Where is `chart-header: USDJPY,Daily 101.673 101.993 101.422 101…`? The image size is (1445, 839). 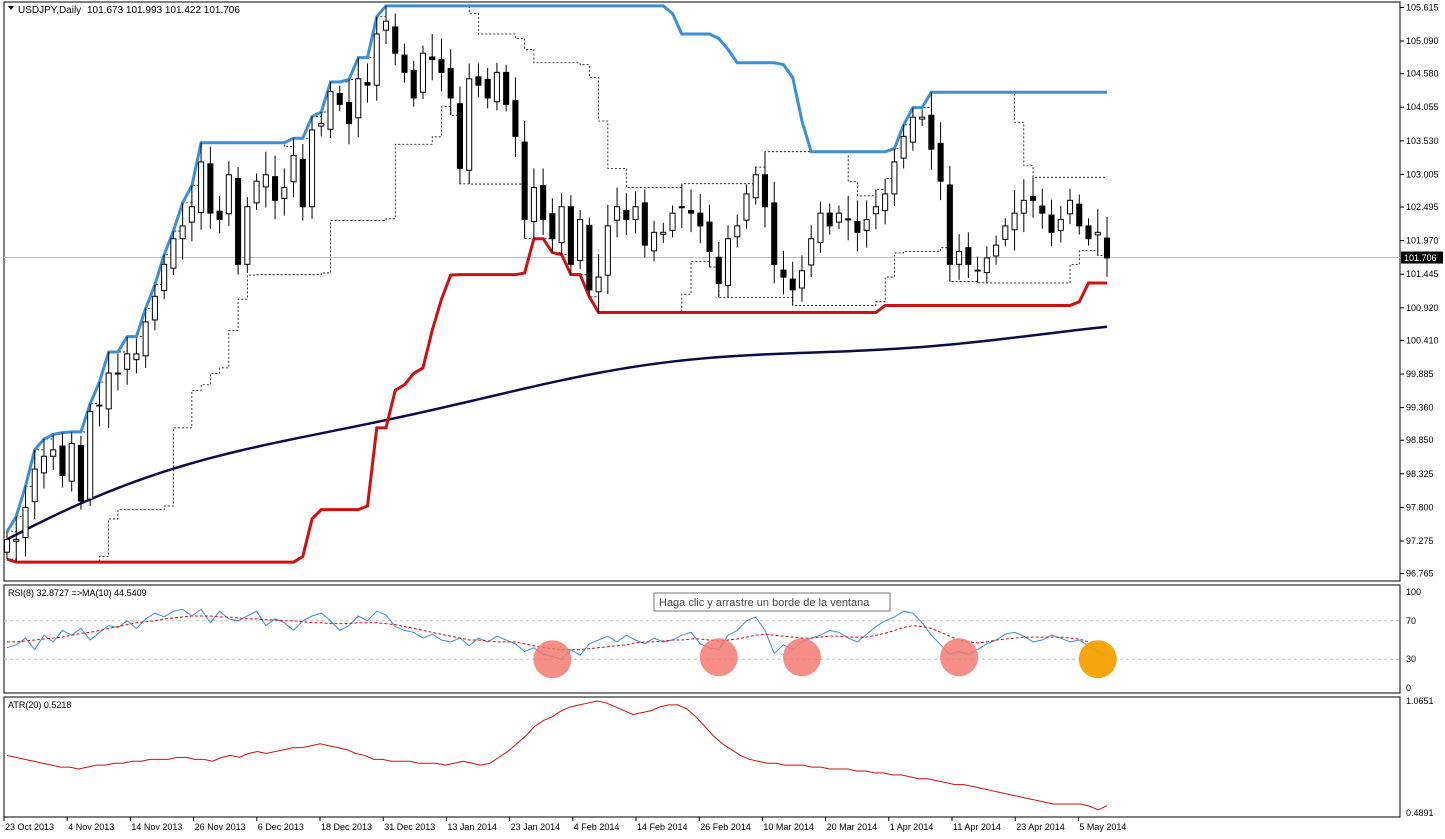
chart-header: USDJPY,Daily 101.673 101.993 101.422 101… is located at coordinates (124, 10).